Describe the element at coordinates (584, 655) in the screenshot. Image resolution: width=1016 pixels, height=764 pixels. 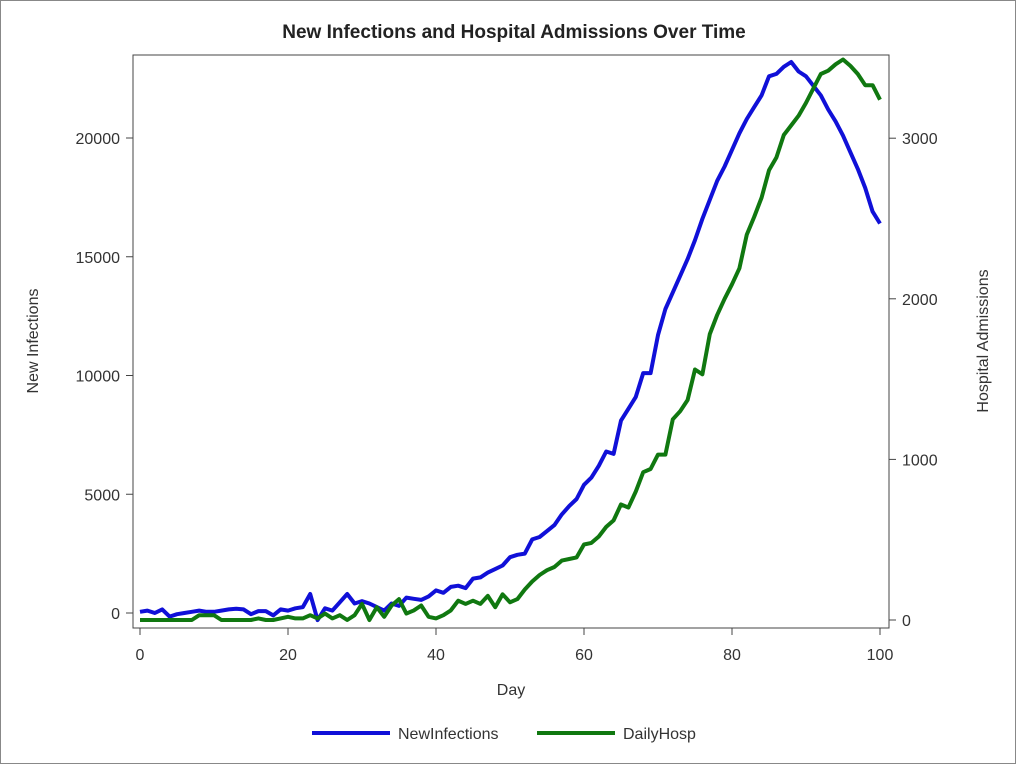
I see `x-tick-label: 60` at that location.